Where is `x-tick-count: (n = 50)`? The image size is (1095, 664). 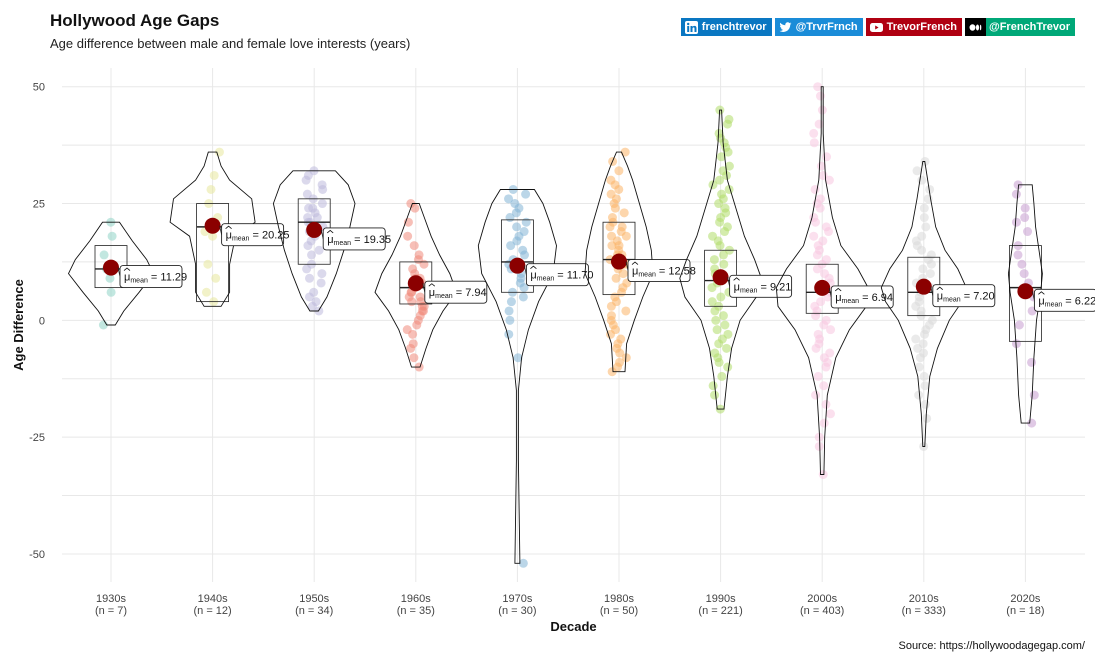 x-tick-count: (n = 50) is located at coordinates (619, 611).